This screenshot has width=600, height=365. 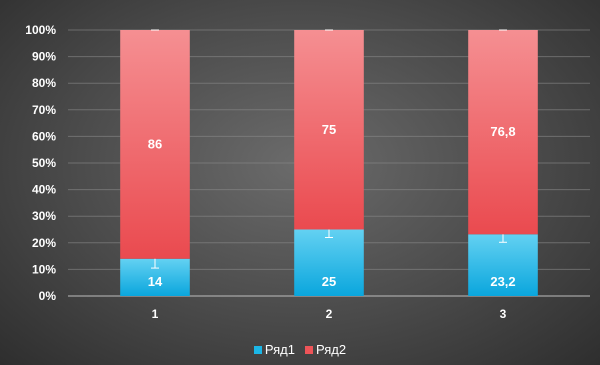 What do you see at coordinates (48, 296) in the screenshot?
I see `y-tick-label: 0%` at bounding box center [48, 296].